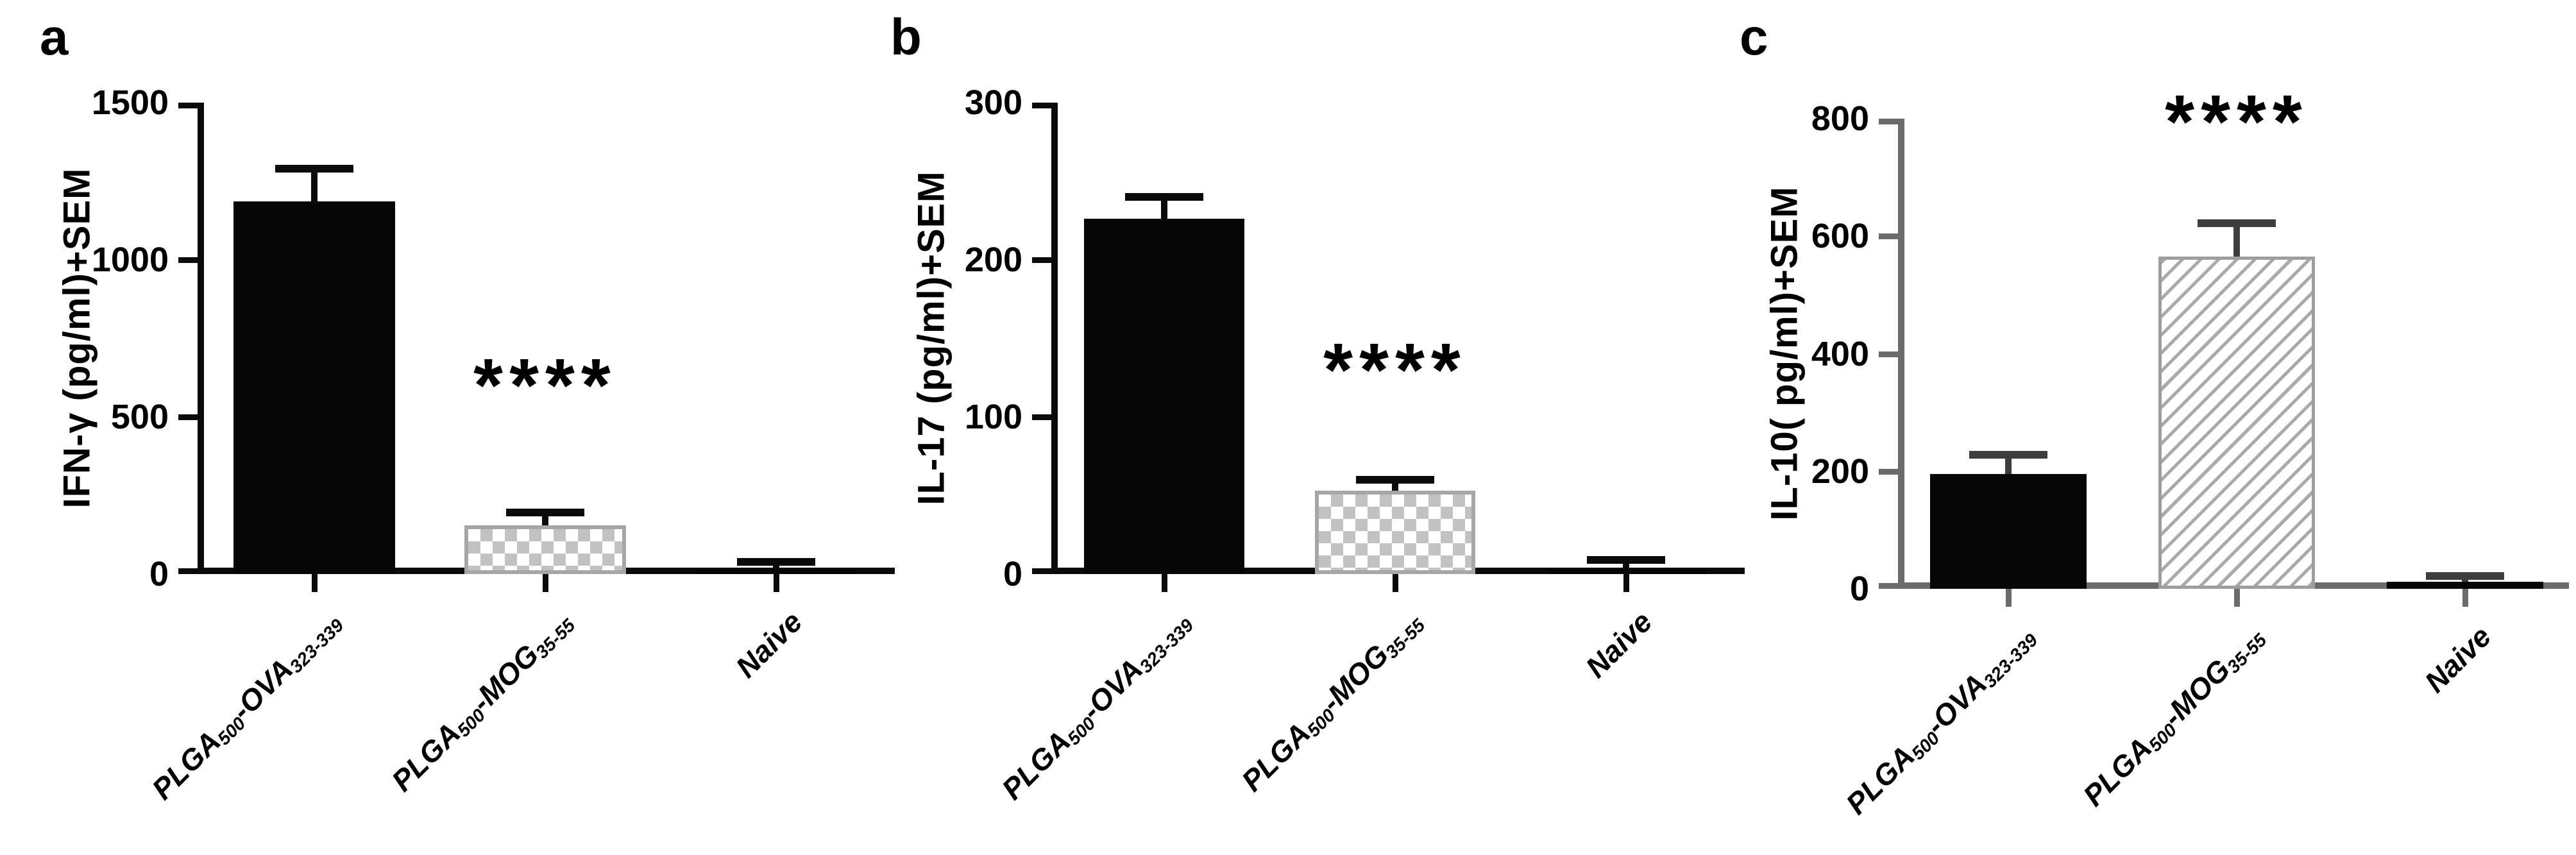  Describe the element at coordinates (1840, 472) in the screenshot. I see `panel-c-y-tick-label-200: 200` at that location.